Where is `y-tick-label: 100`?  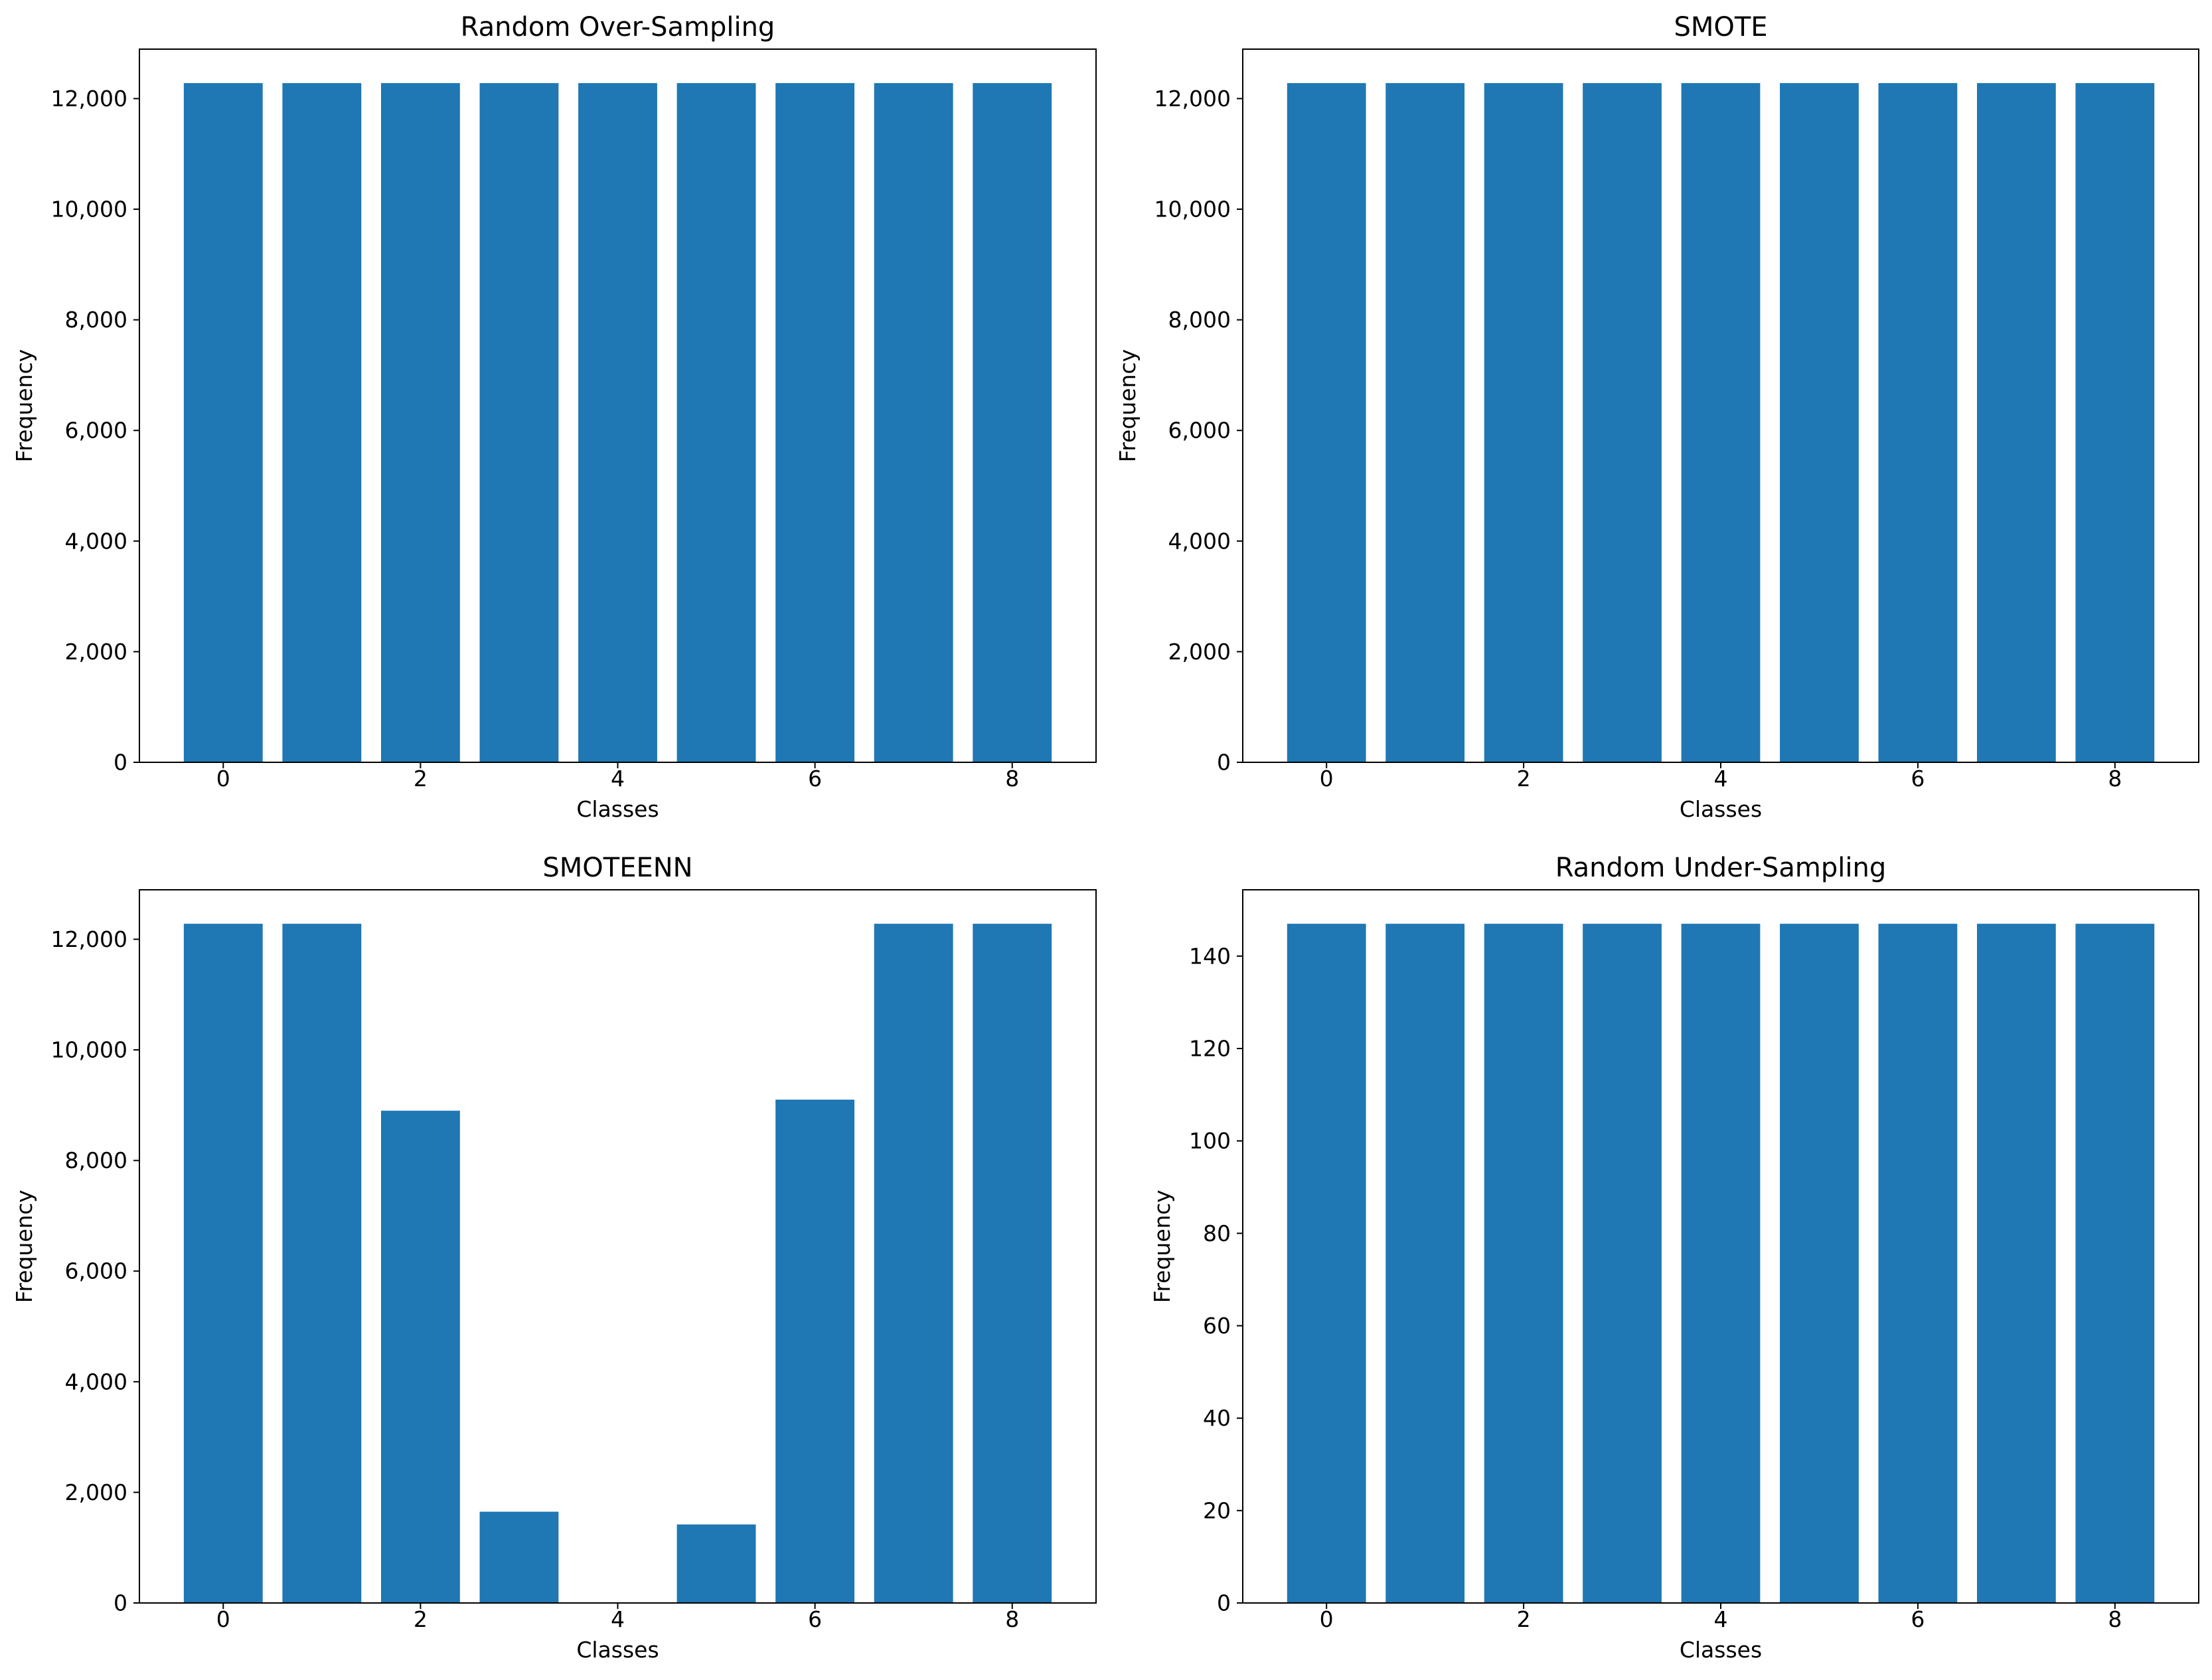
y-tick-label: 100 is located at coordinates (1210, 1141).